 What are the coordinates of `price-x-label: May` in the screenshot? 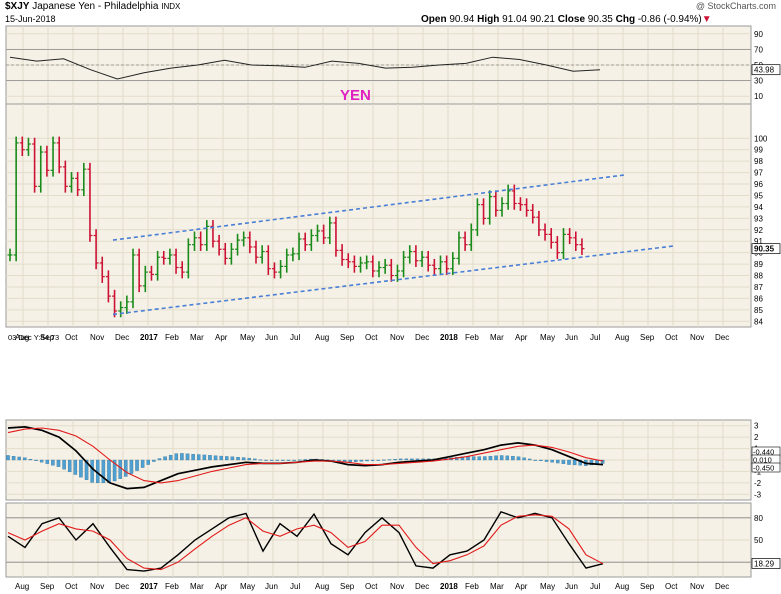 It's located at (247, 337).